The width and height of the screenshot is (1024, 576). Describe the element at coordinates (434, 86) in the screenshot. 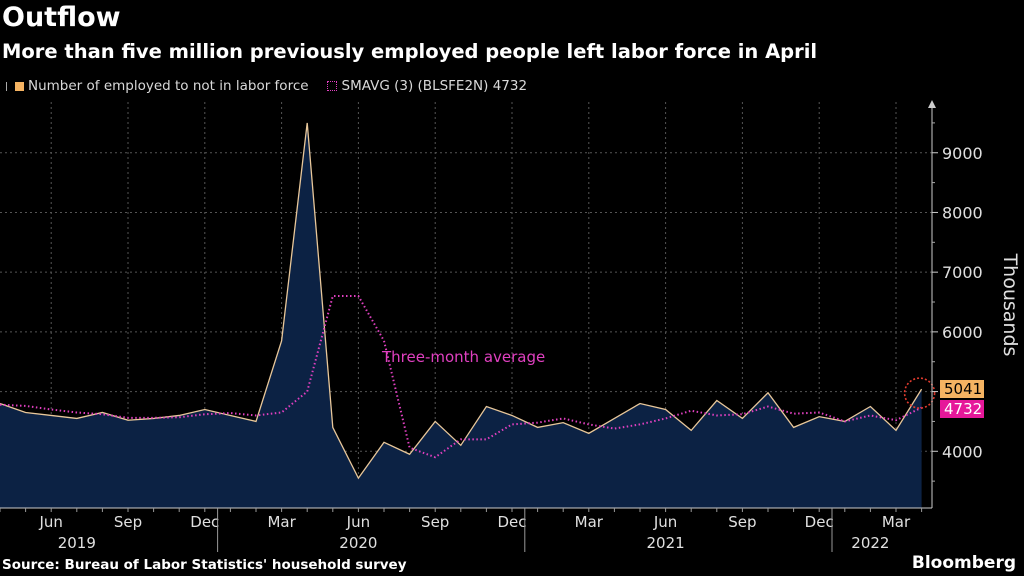

I see `legend-label-series2: SMAVG (3) (BLSFE2N) 4732` at that location.